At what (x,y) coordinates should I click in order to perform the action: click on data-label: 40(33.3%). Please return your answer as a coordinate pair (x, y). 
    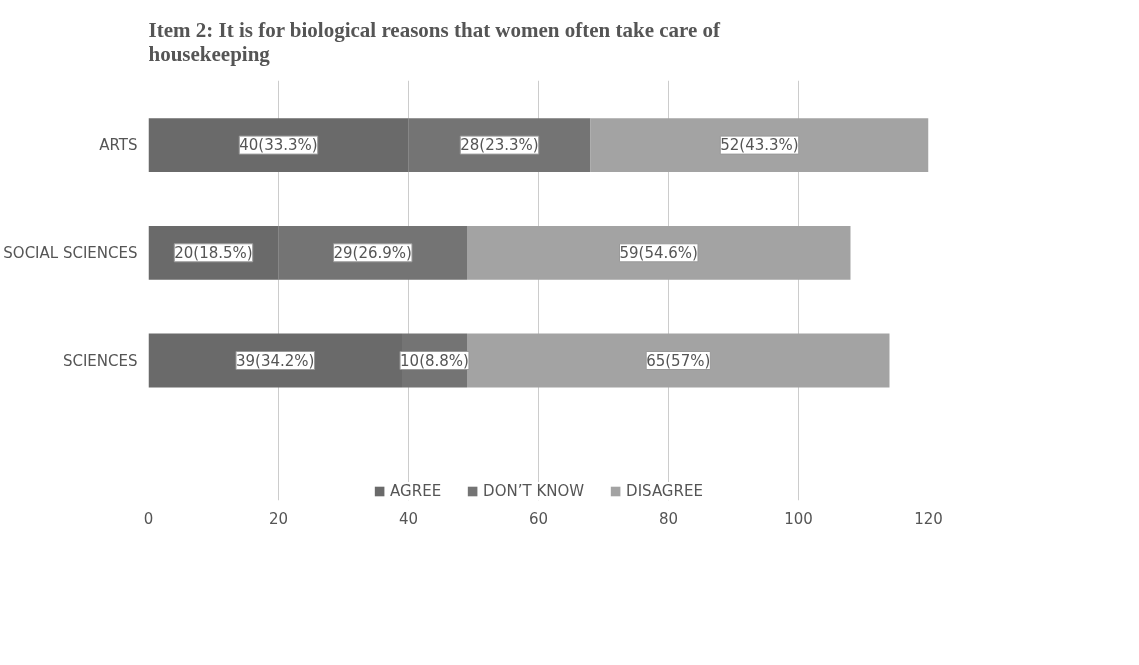
    Looking at the image, I should click on (278, 145).